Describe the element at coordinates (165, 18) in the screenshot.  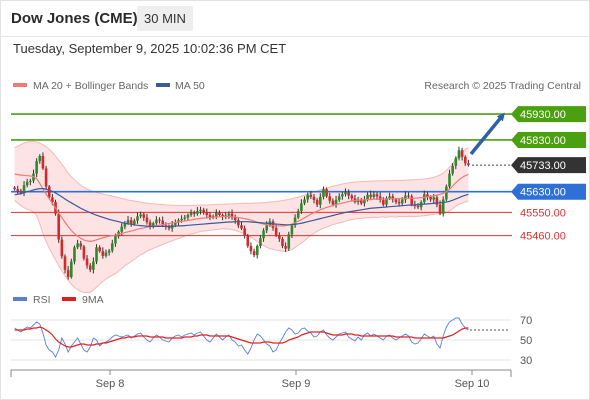
I see `interval-button: 30 MIN` at that location.